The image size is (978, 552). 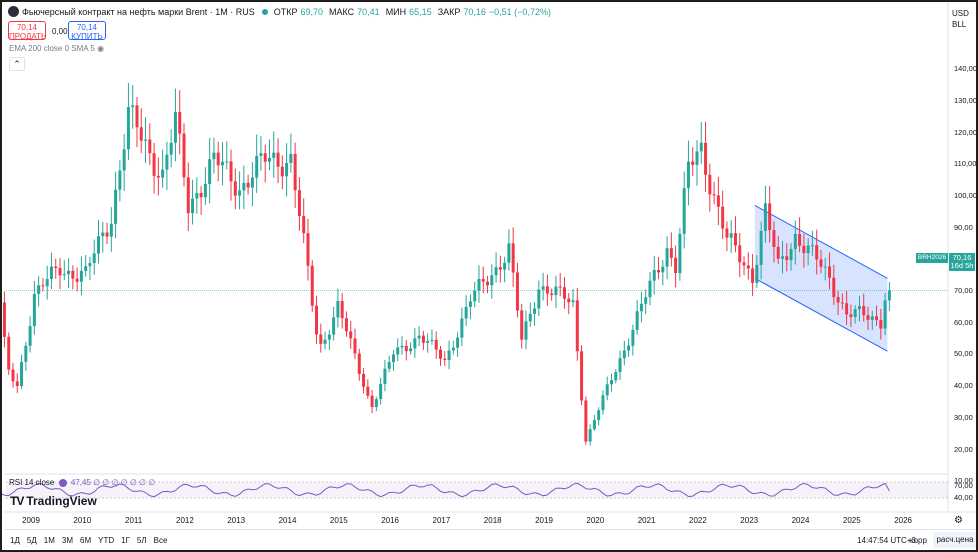 What do you see at coordinates (31, 540) in the screenshot?
I see `range-button: 5Д` at bounding box center [31, 540].